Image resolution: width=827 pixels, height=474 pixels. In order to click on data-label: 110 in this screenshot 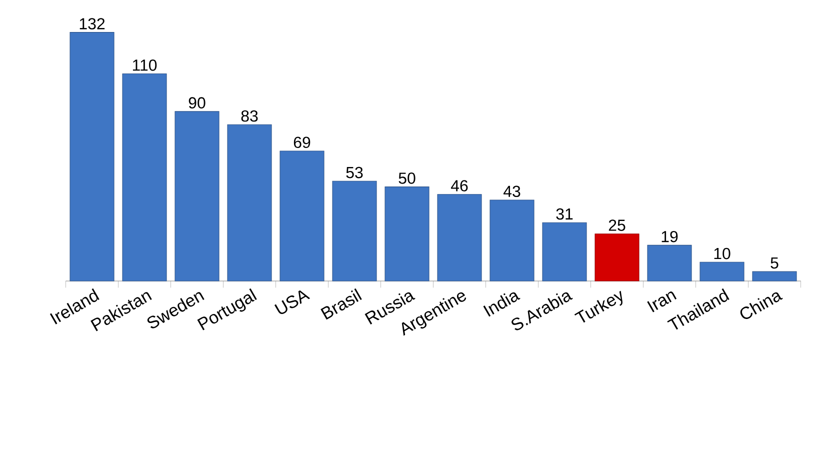, I will do `click(144, 65)`.